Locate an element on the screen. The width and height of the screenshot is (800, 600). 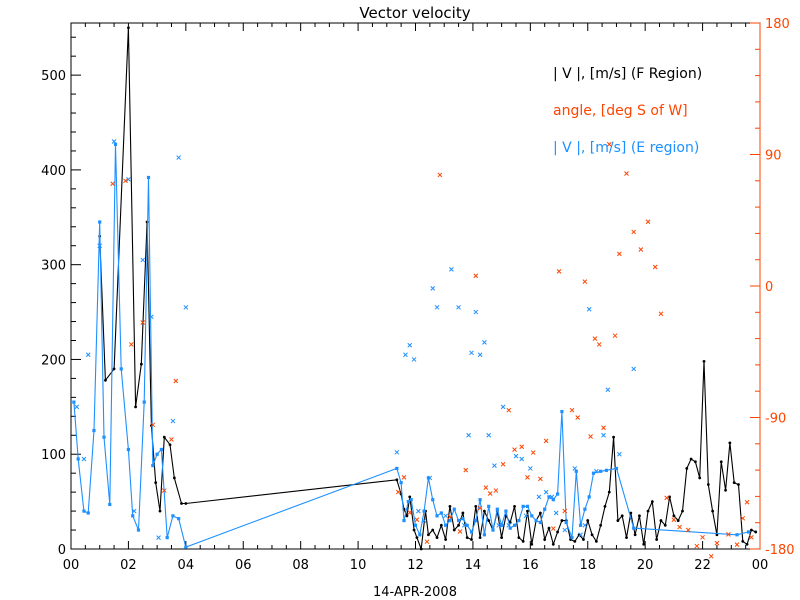
y-left-tick-label: 0 is located at coordinates (62, 550).